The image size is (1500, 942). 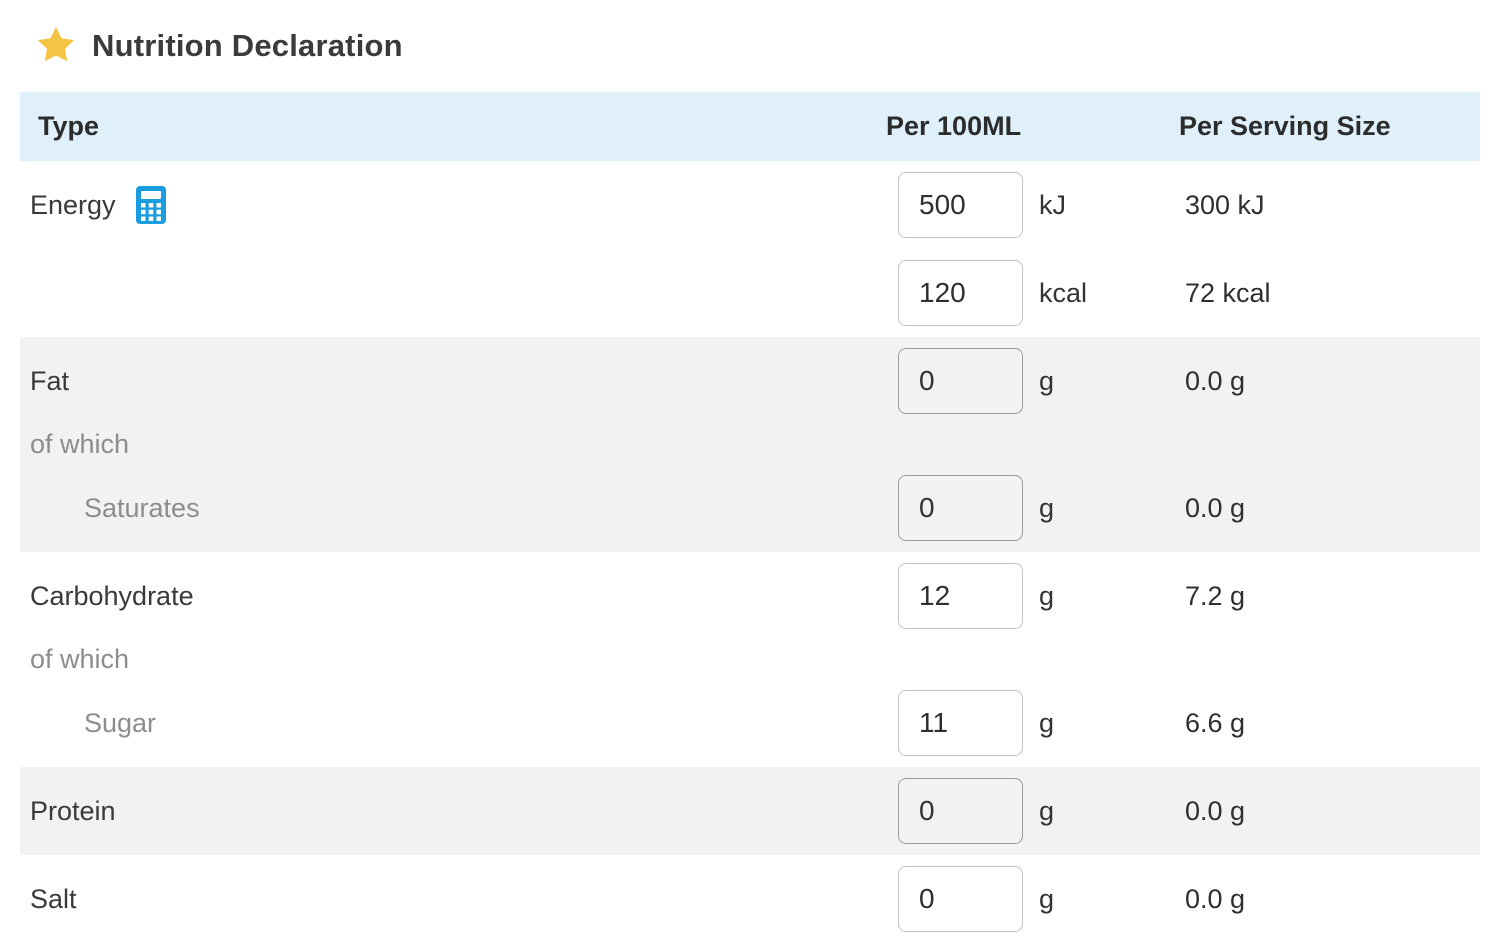 What do you see at coordinates (750, 126) in the screenshot?
I see `table-header-row: Type Per 100ML Per Serving Size` at bounding box center [750, 126].